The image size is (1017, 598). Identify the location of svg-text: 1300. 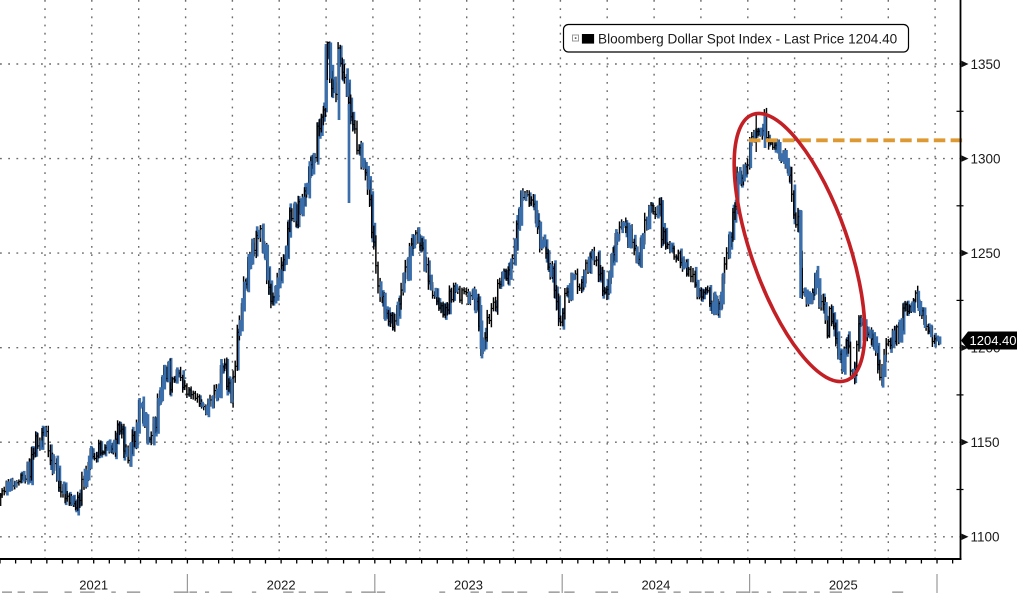
(986, 158).